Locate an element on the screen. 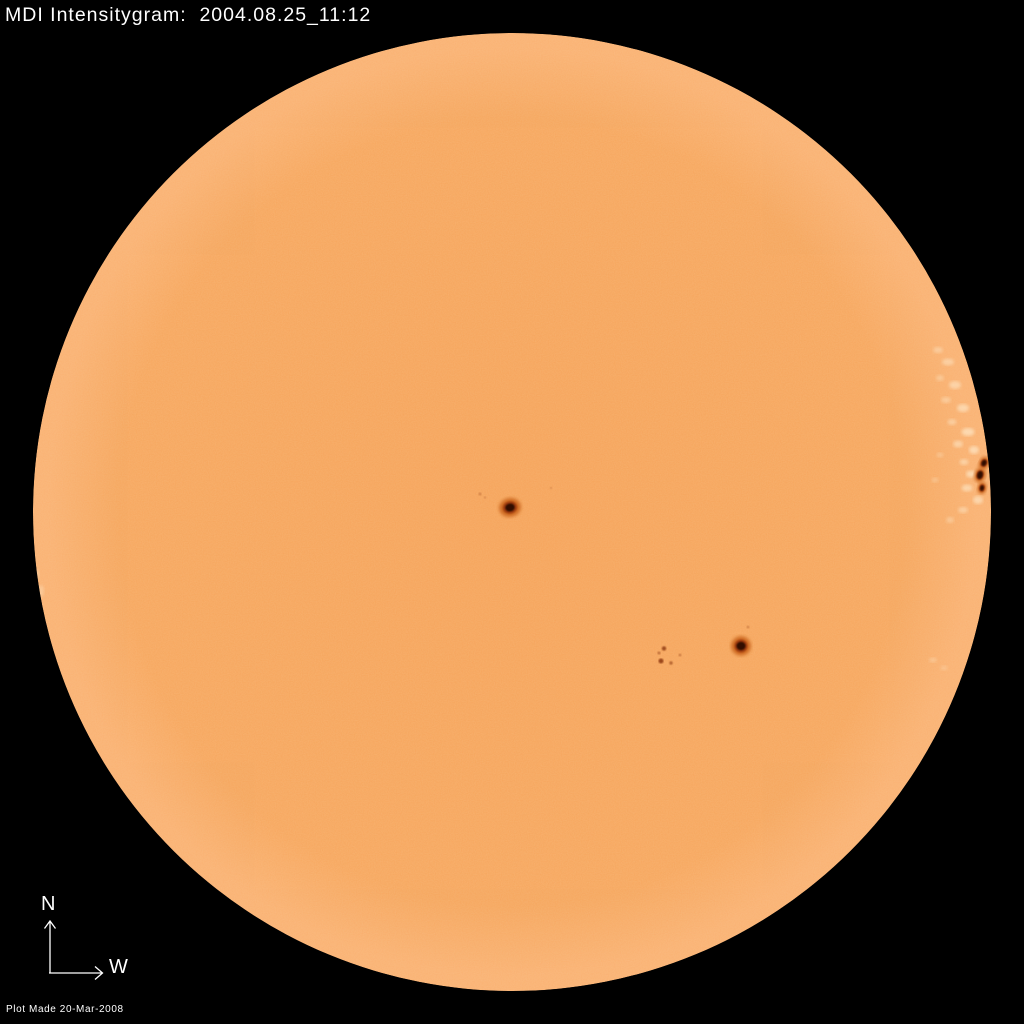 The image size is (1024, 1024). plot-title: MDI Intensitygram: 2004.08.25_11:12 is located at coordinates (188, 15).